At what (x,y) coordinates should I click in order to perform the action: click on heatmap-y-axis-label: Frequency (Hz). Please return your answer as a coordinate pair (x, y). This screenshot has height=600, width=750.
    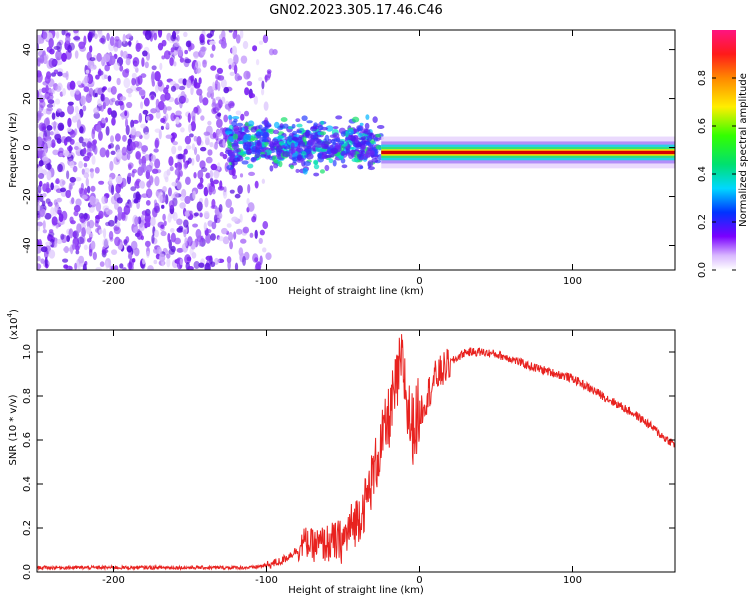
    Looking at the image, I should click on (13, 150).